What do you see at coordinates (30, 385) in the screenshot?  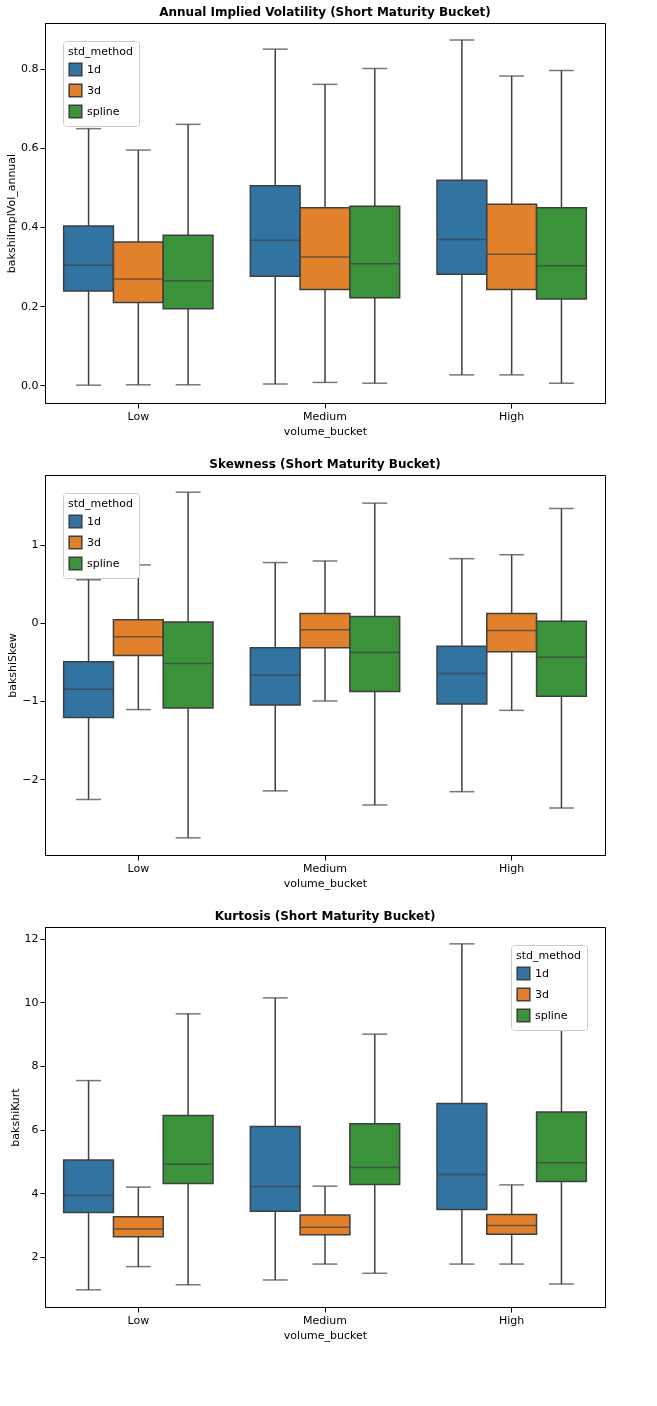 I see `y-tick-label: 0.0` at bounding box center [30, 385].